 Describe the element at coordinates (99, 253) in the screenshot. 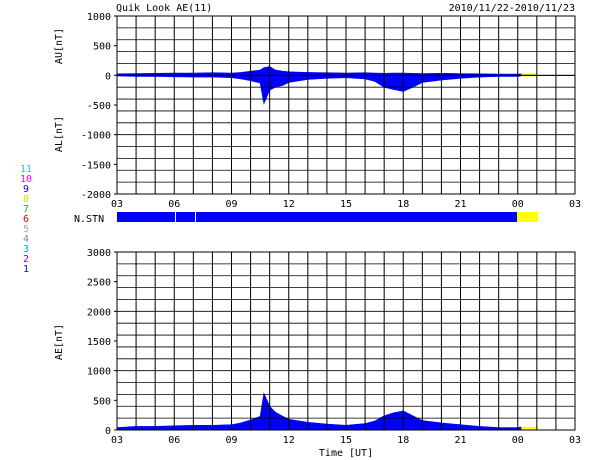

I see `ae-y-tick-label: 3000` at that location.